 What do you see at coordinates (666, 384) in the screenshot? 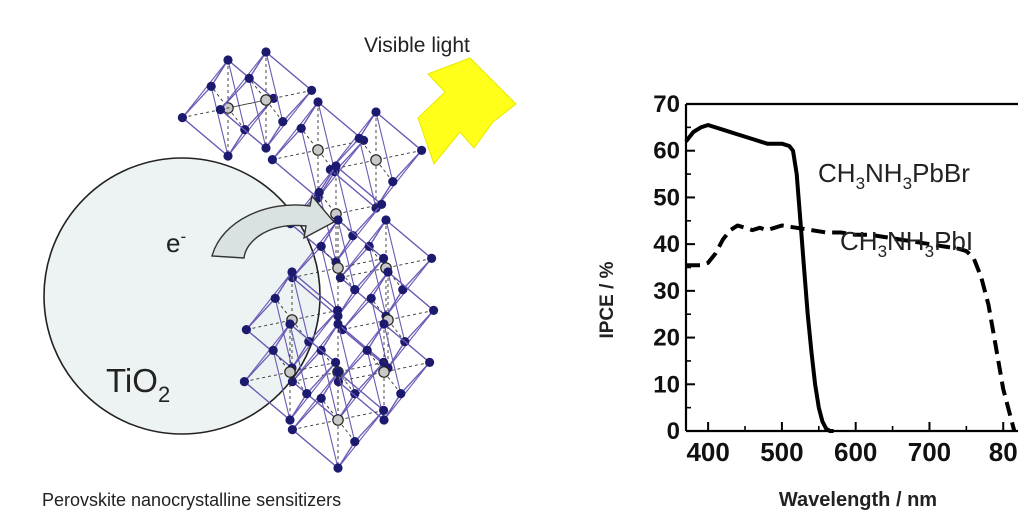
I see `y-tick-label: 10` at bounding box center [666, 384].